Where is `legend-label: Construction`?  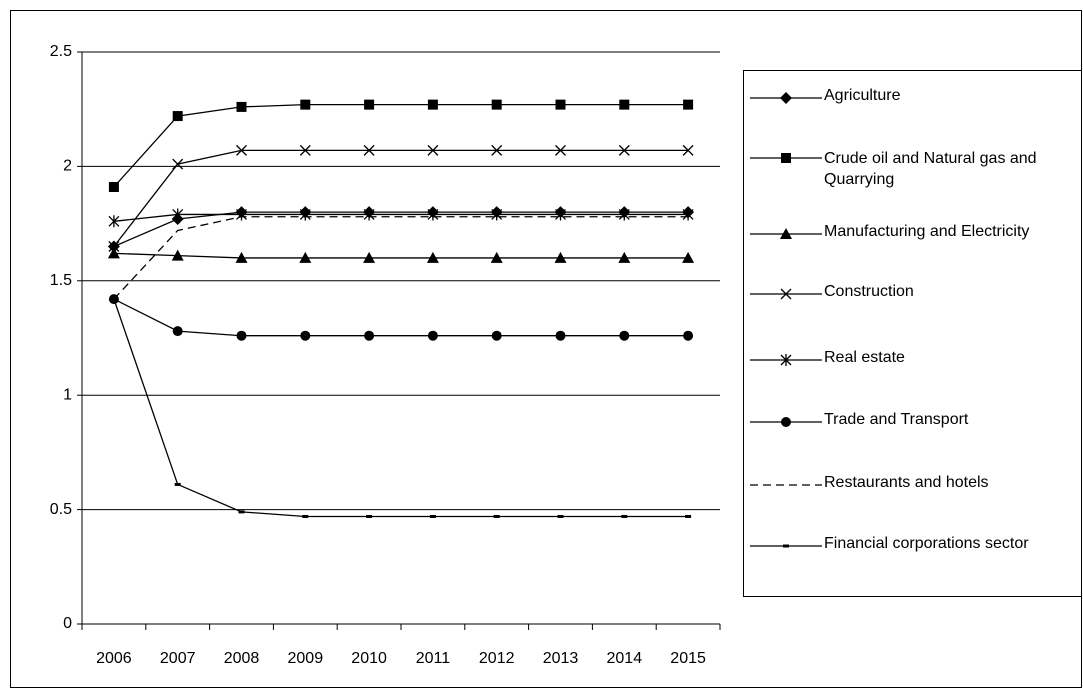 legend-label: Construction is located at coordinates (869, 291).